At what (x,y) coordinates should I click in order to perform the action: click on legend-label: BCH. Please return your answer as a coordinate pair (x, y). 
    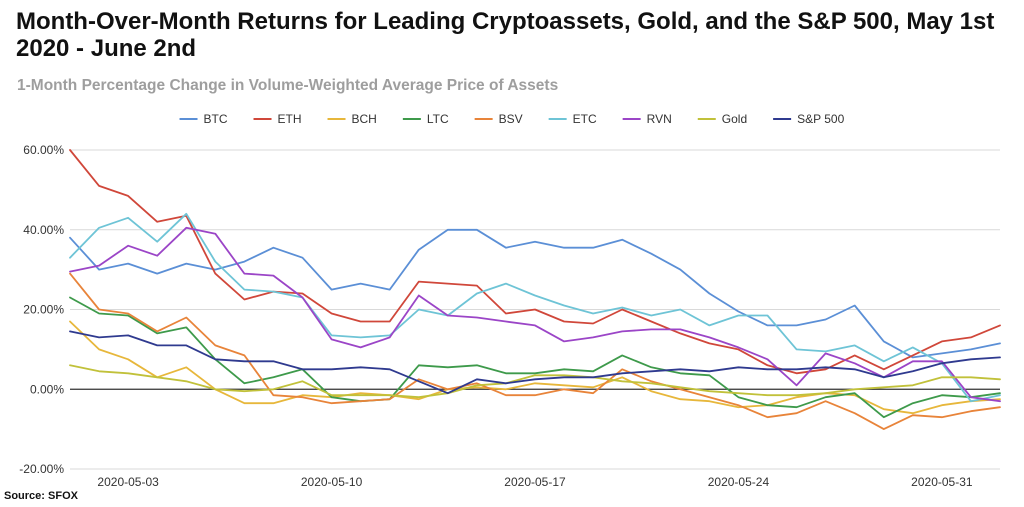
    Looking at the image, I should click on (364, 119).